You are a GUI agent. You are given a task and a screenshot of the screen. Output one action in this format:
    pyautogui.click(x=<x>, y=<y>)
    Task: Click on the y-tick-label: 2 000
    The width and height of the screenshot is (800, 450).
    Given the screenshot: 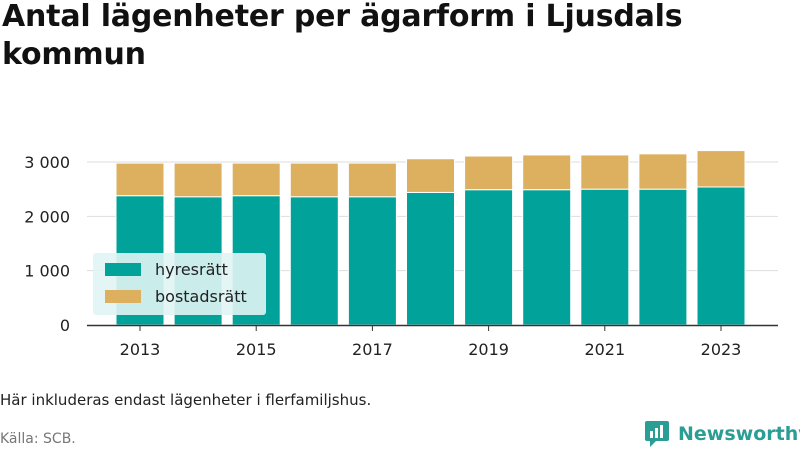 What is the action you would take?
    pyautogui.click(x=47, y=216)
    